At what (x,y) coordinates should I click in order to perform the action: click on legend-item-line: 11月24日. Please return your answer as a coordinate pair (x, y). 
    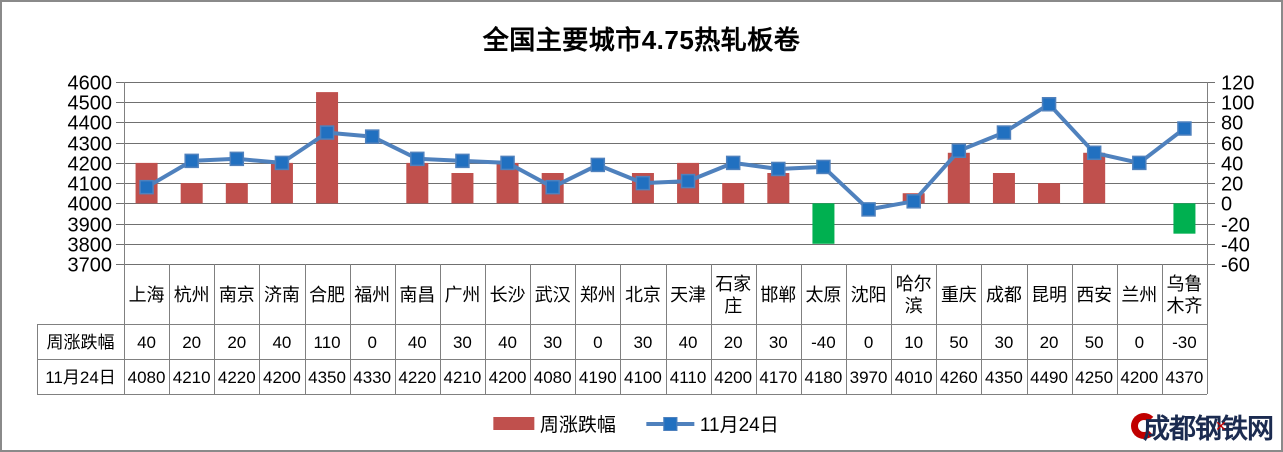
    Looking at the image, I should click on (712, 423).